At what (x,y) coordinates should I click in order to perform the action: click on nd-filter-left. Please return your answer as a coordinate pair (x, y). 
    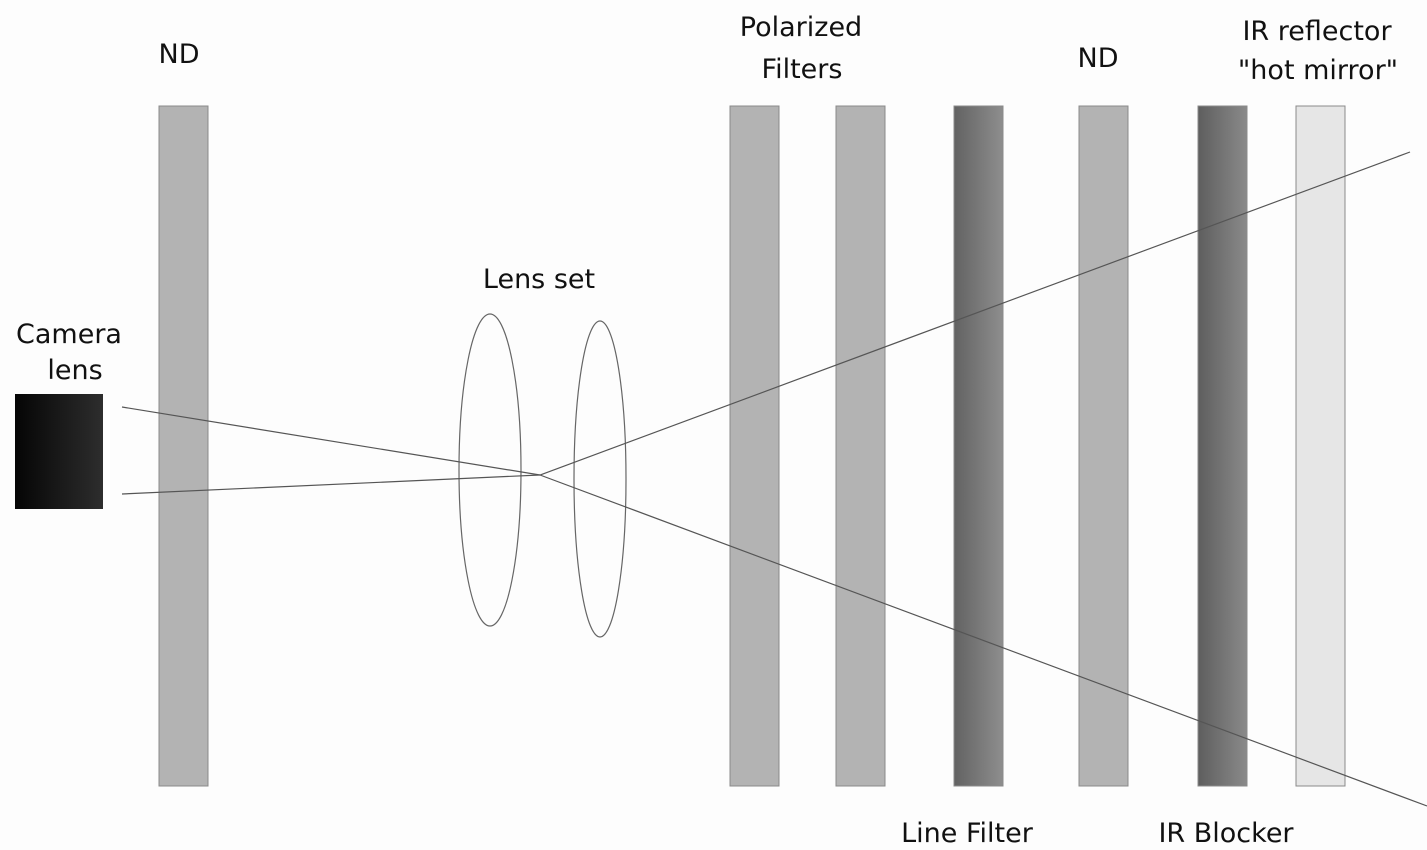
    Looking at the image, I should click on (183, 446).